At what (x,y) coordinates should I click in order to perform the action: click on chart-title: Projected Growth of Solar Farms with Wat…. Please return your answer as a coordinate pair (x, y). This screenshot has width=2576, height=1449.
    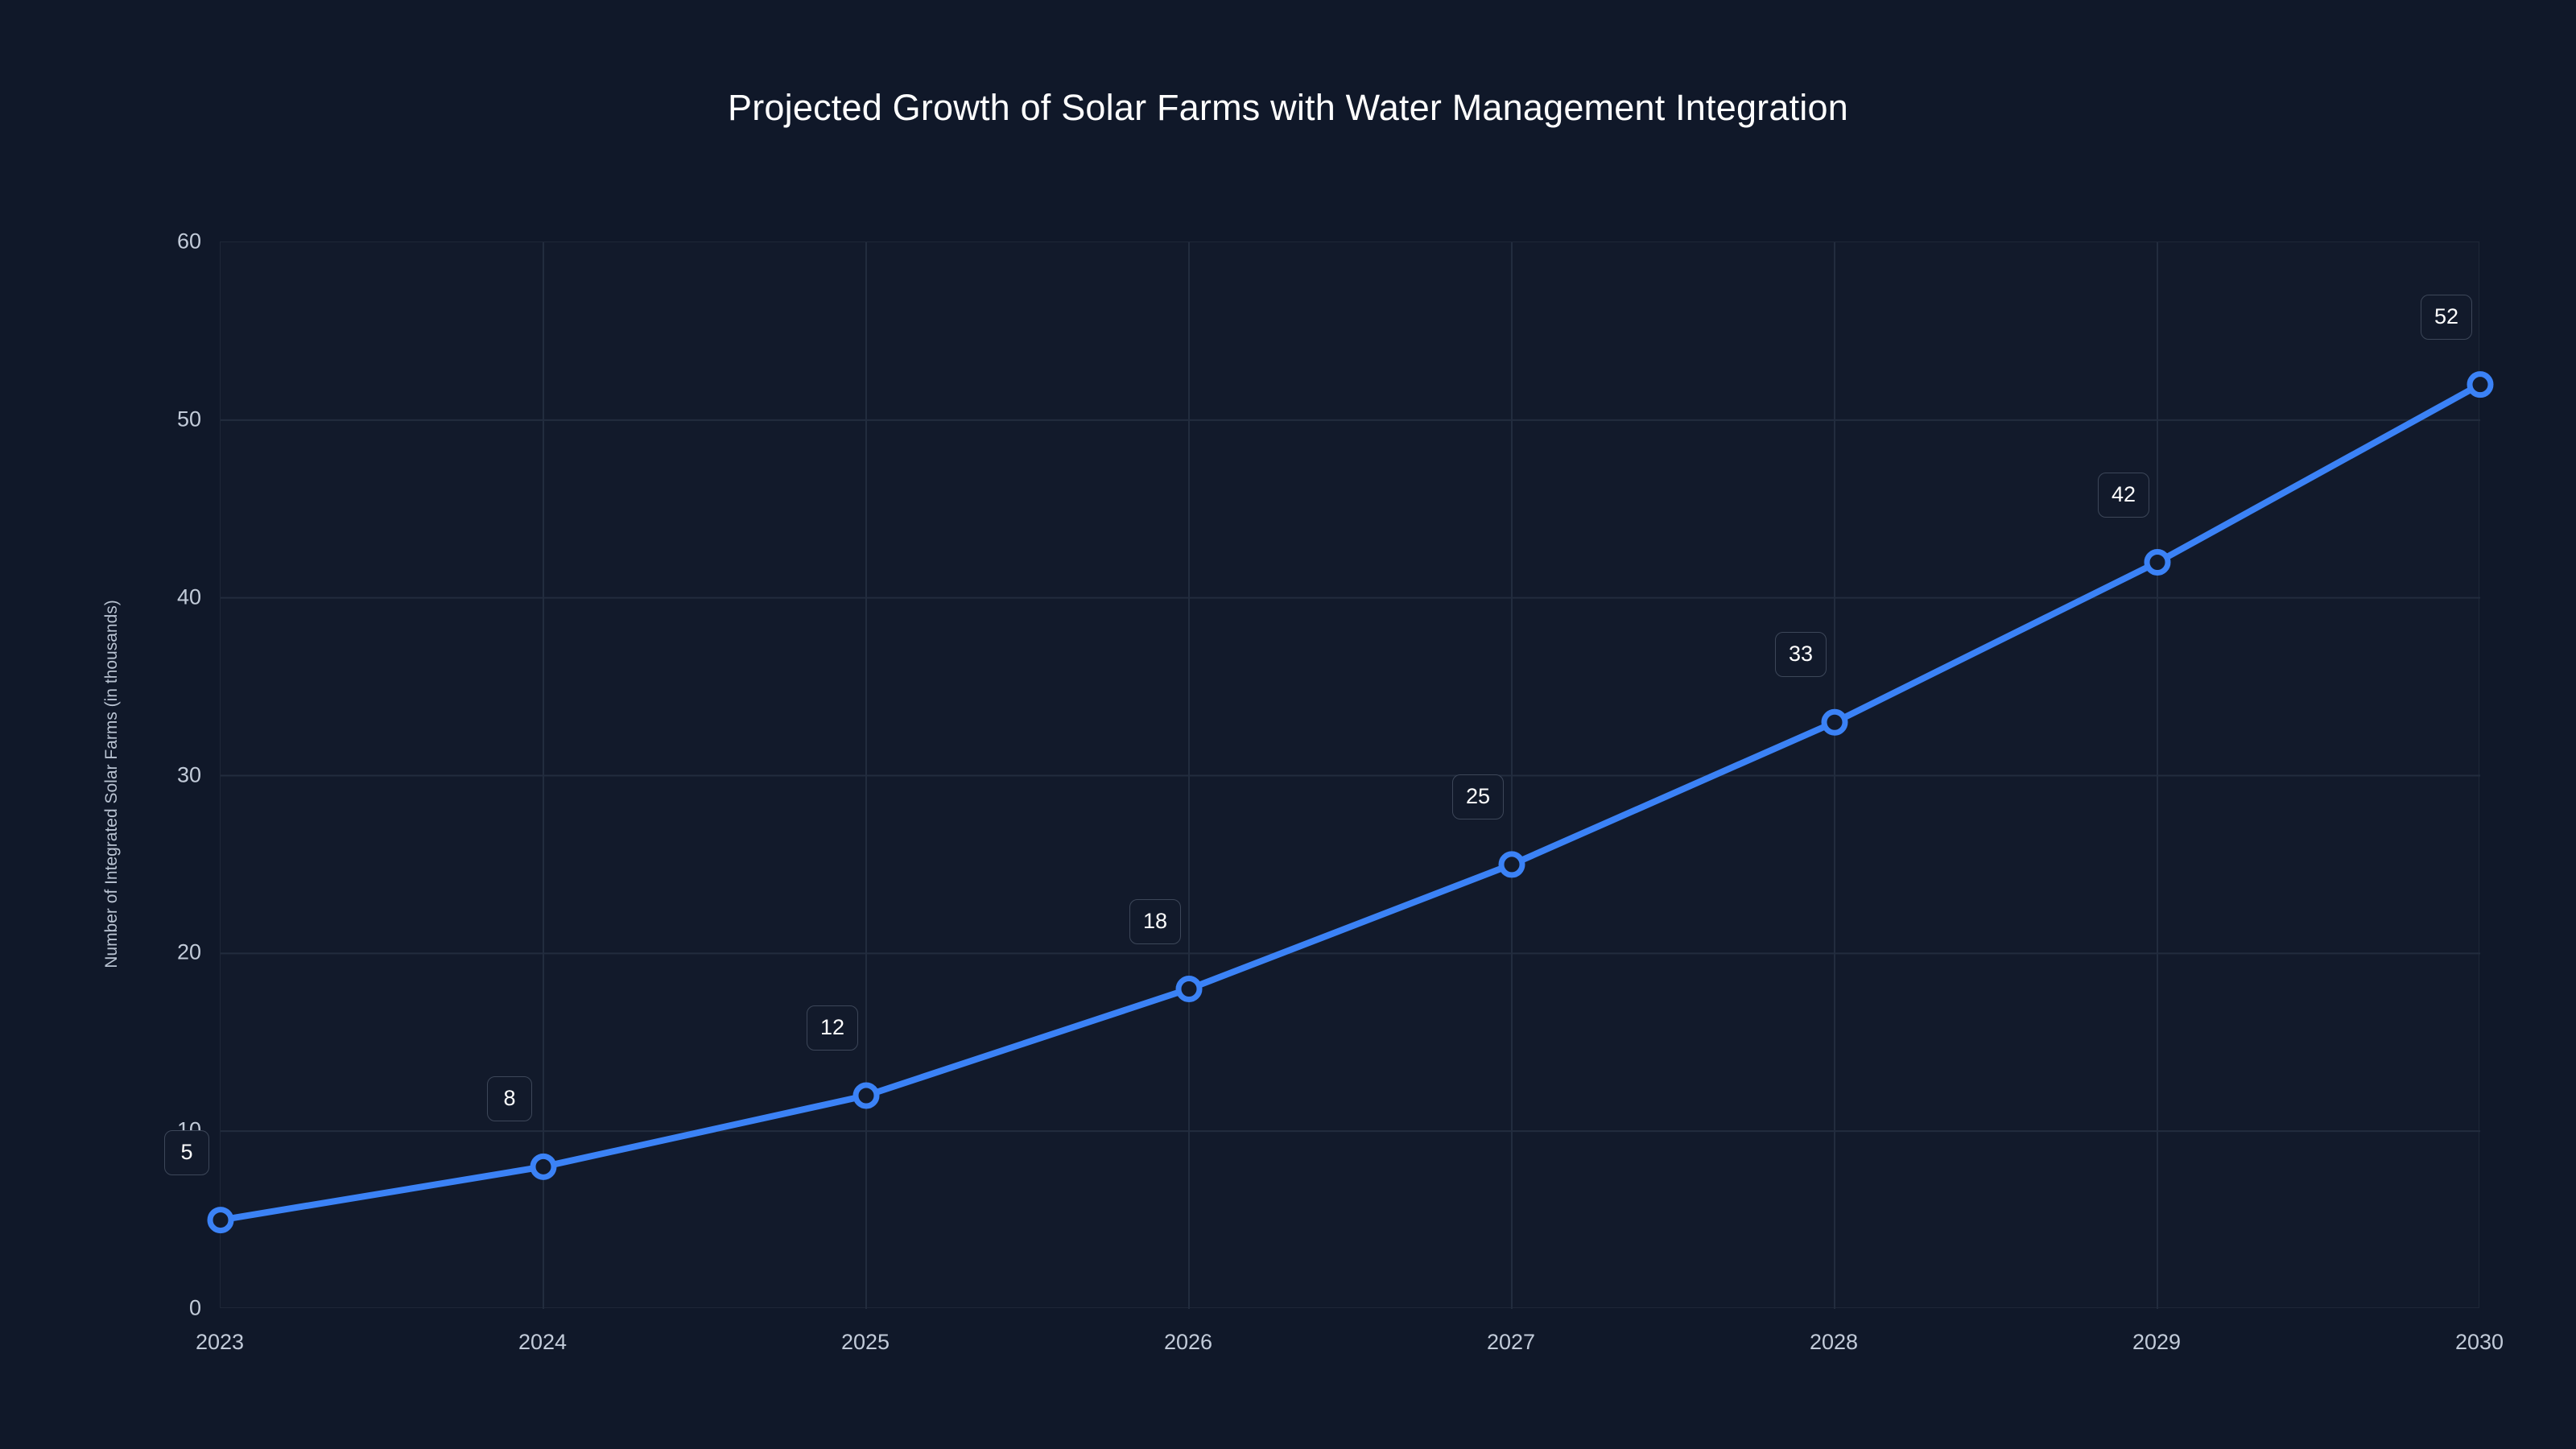
    Looking at the image, I should click on (1288, 107).